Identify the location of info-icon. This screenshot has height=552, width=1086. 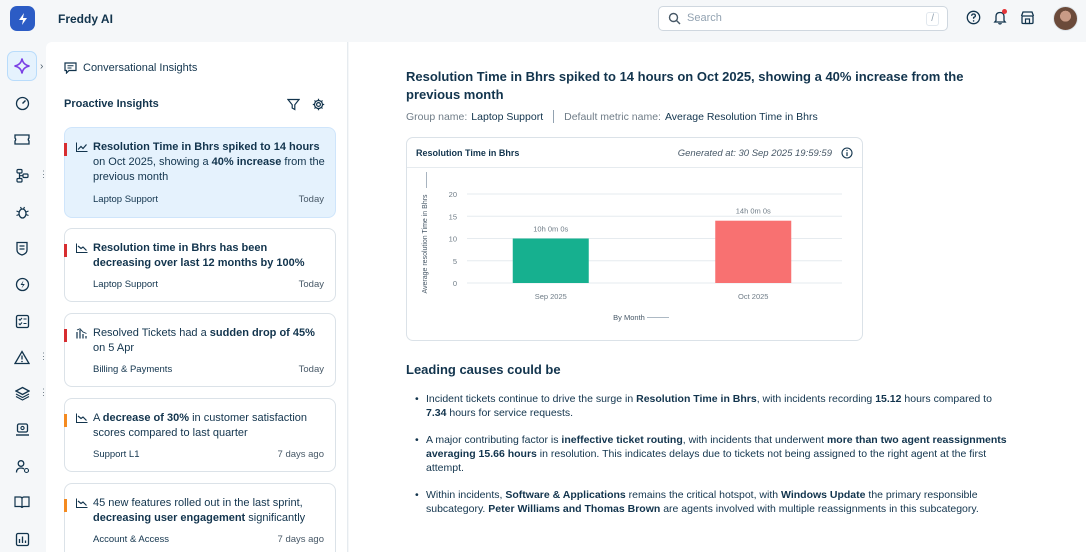
(847, 153).